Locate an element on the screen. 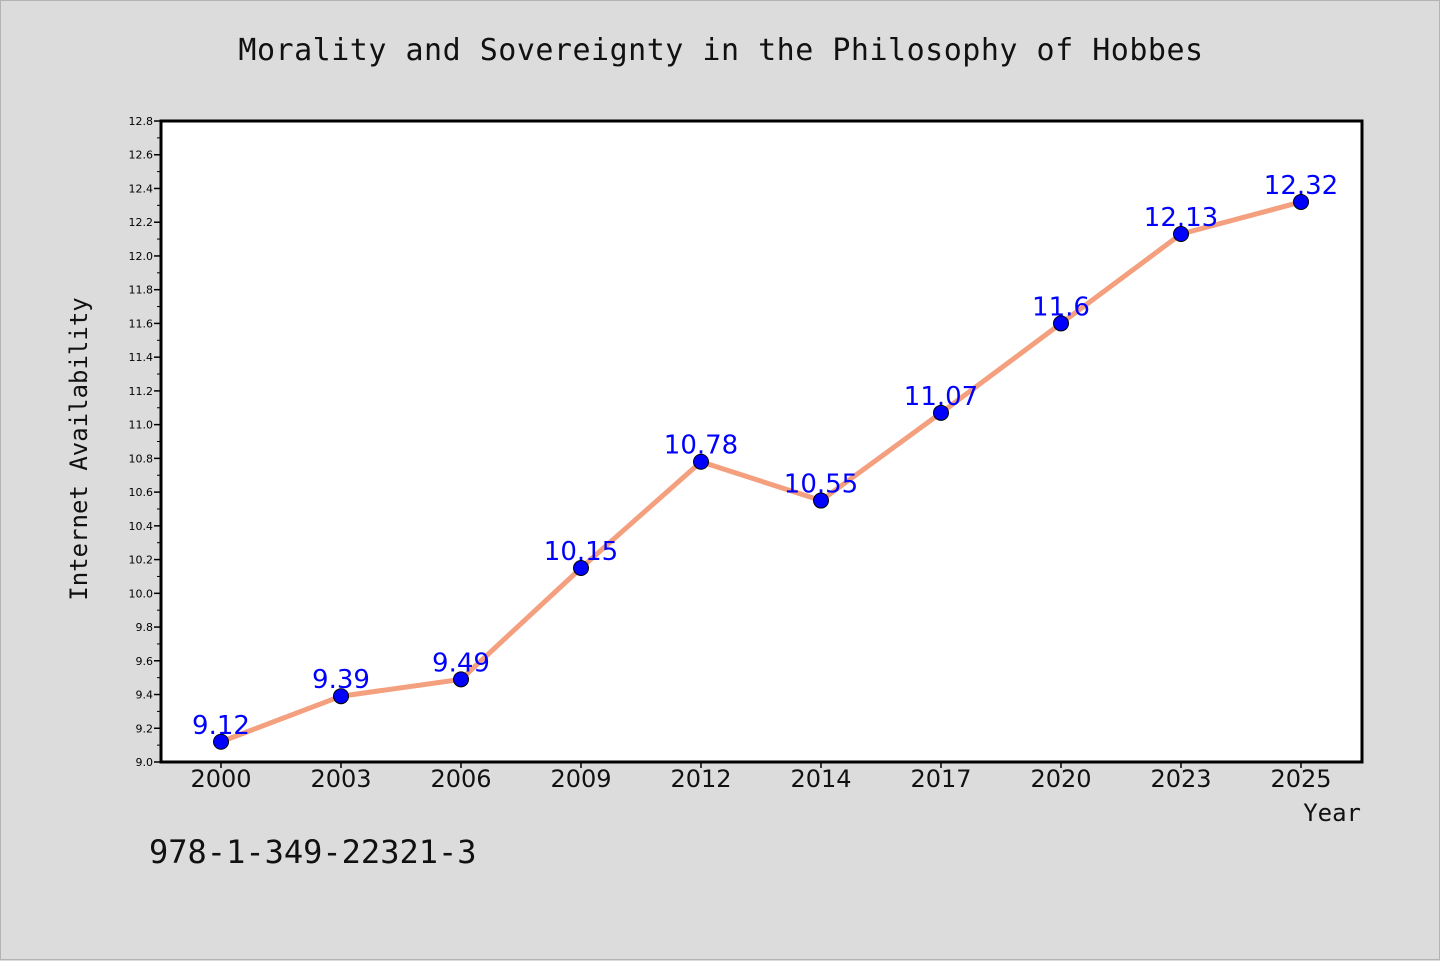 The height and width of the screenshot is (961, 1440). isbn-text: 978-1-349-22321-3 is located at coordinates (313, 852).